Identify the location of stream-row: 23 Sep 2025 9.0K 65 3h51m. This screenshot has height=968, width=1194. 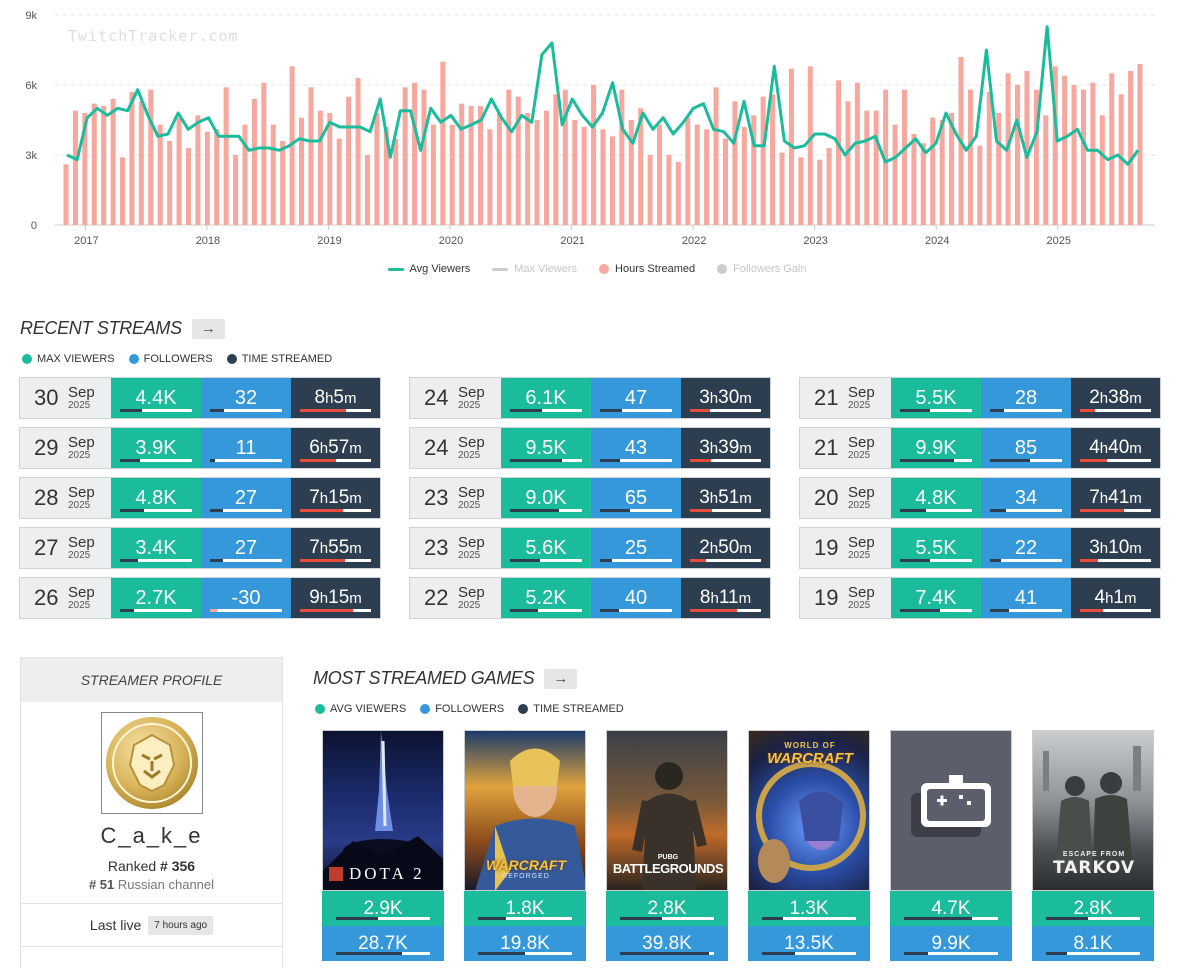
(590, 498).